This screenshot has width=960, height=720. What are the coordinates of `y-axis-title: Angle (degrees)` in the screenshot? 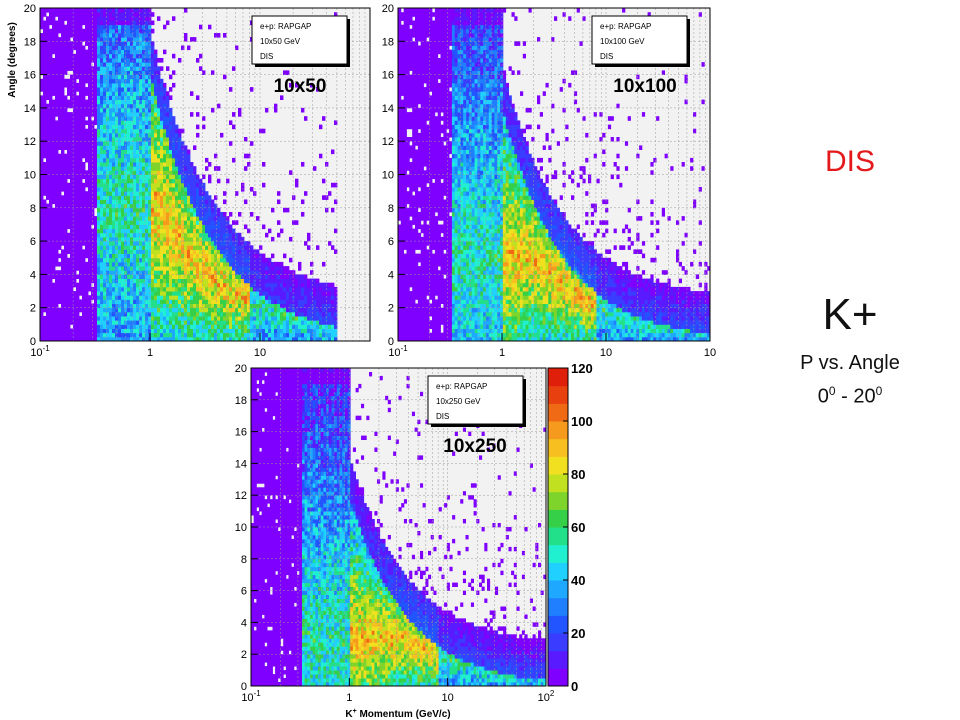 It's located at (12, 60).